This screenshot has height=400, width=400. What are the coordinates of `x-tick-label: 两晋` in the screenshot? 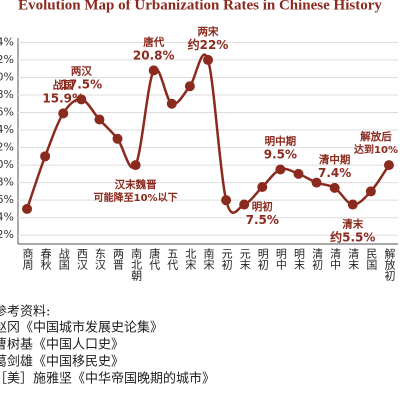 It's located at (118, 259).